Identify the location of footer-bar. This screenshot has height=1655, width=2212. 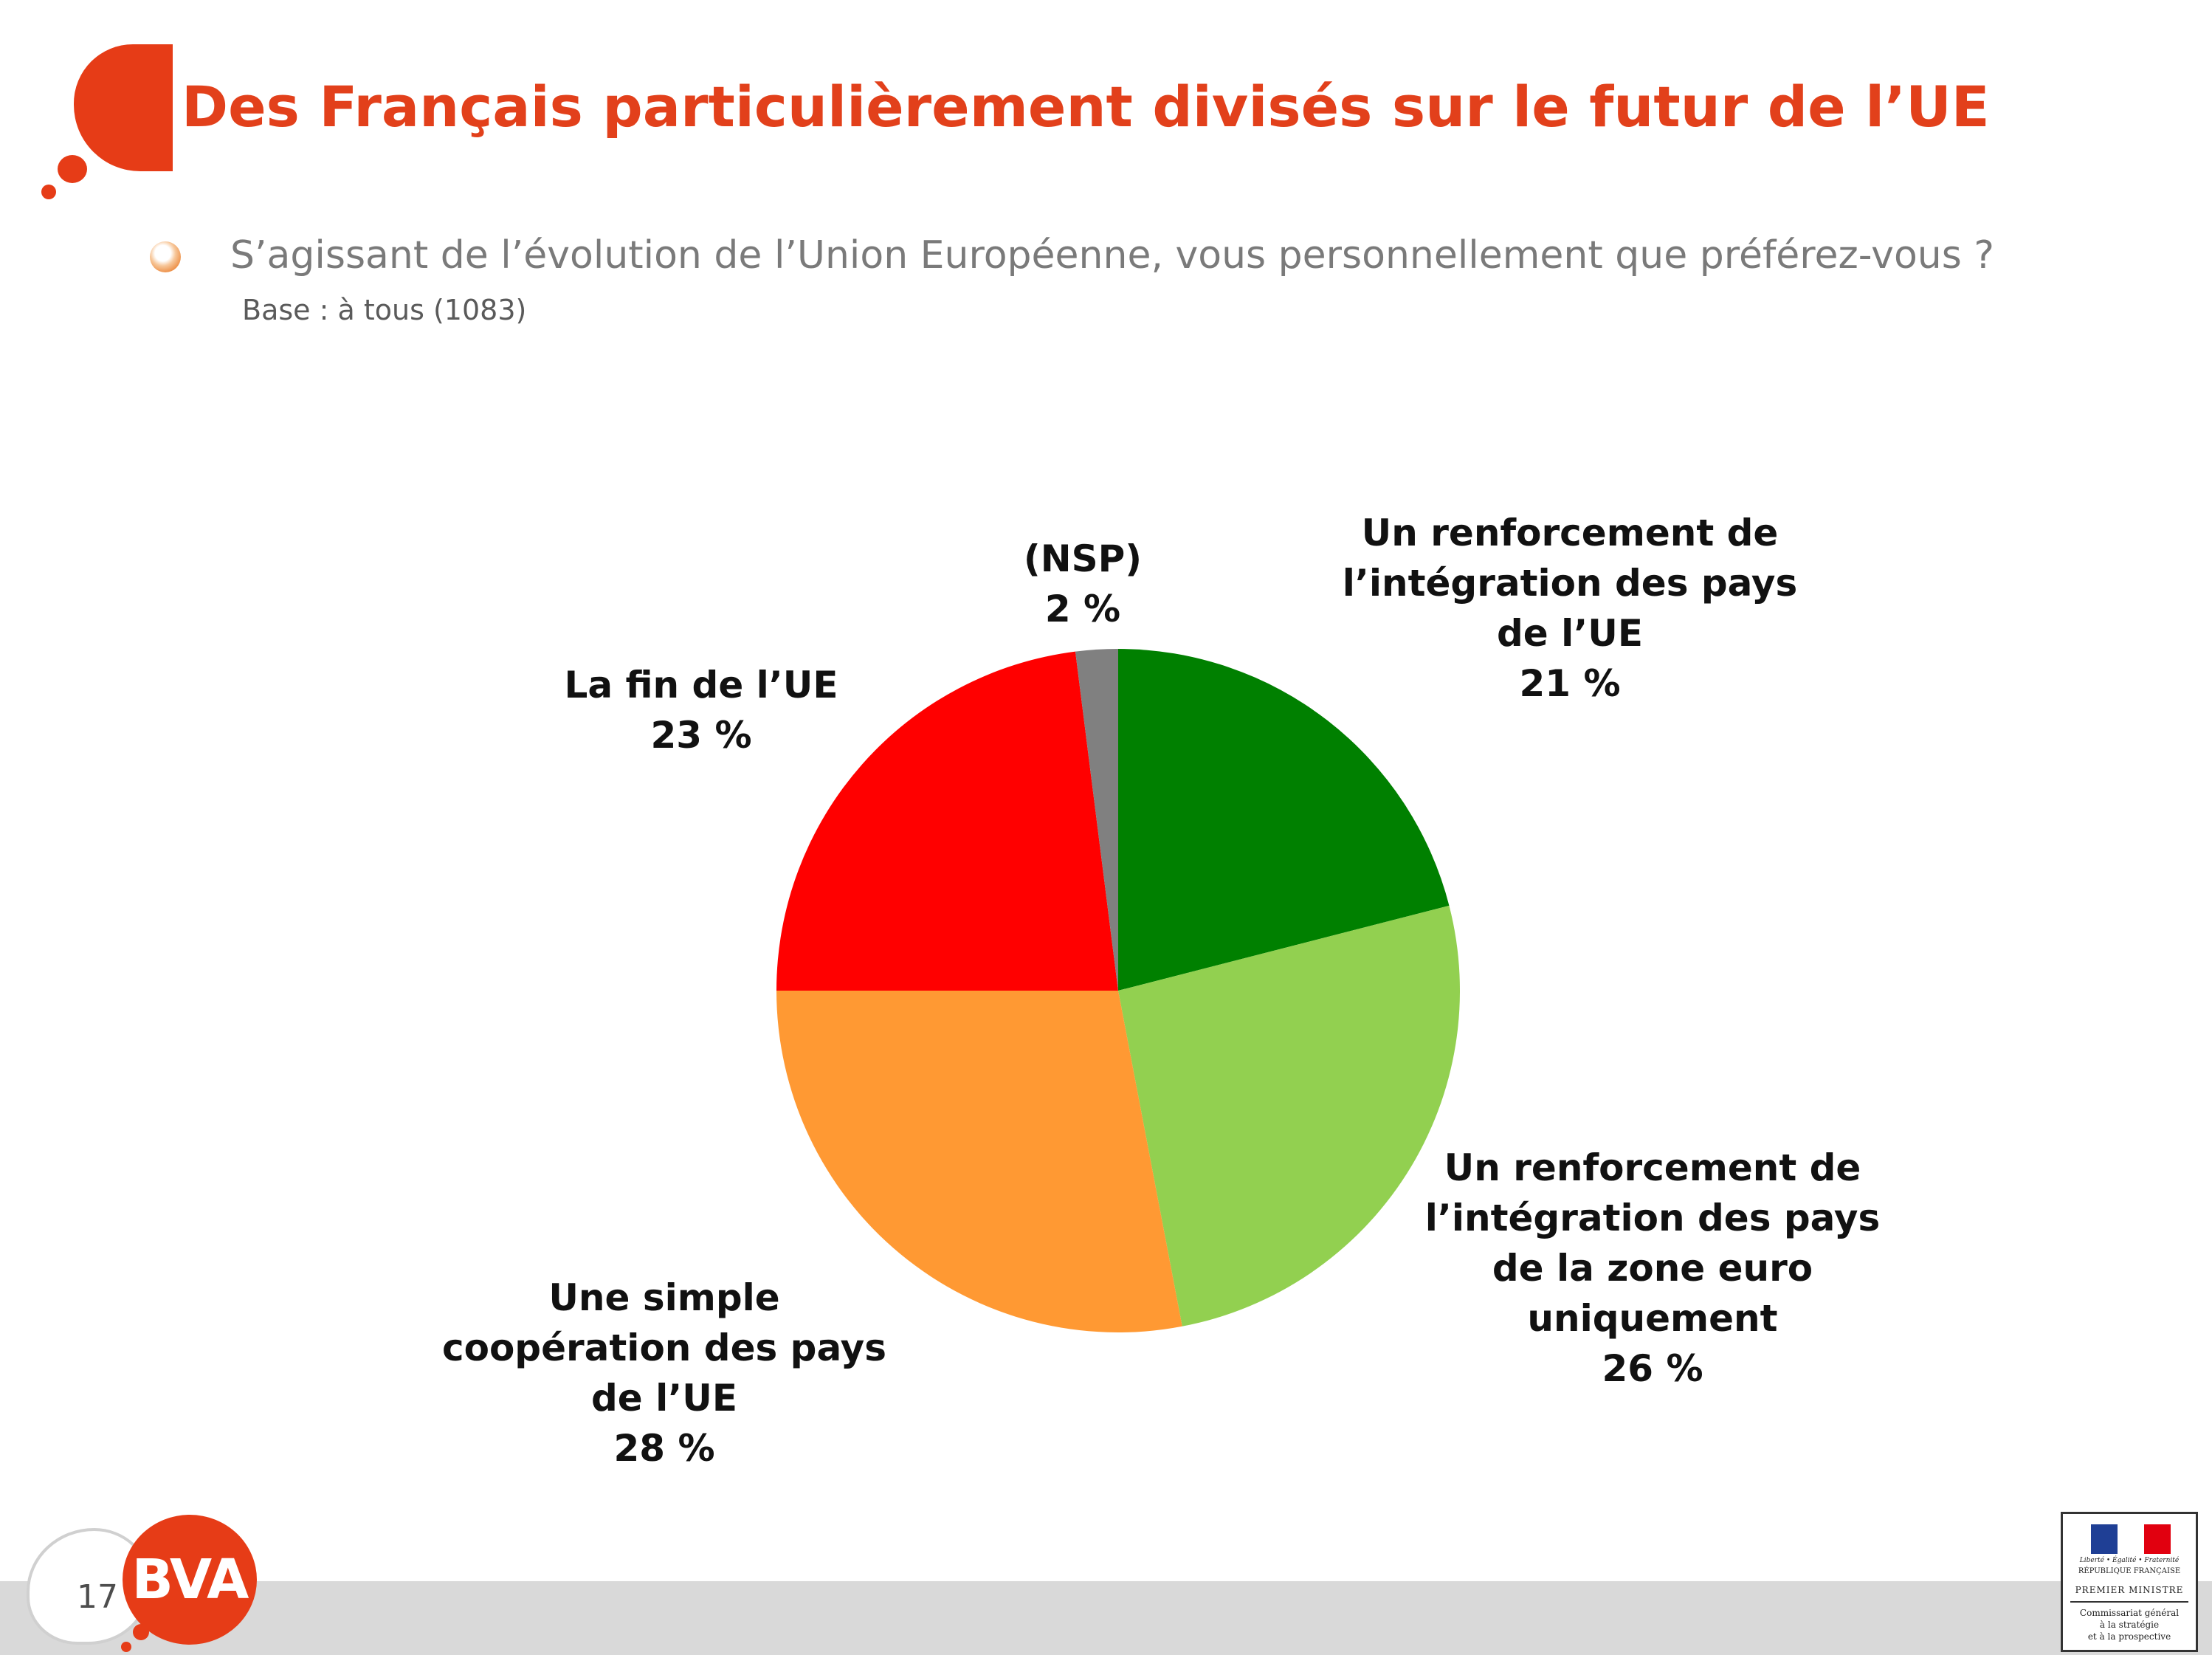
(1106, 1618).